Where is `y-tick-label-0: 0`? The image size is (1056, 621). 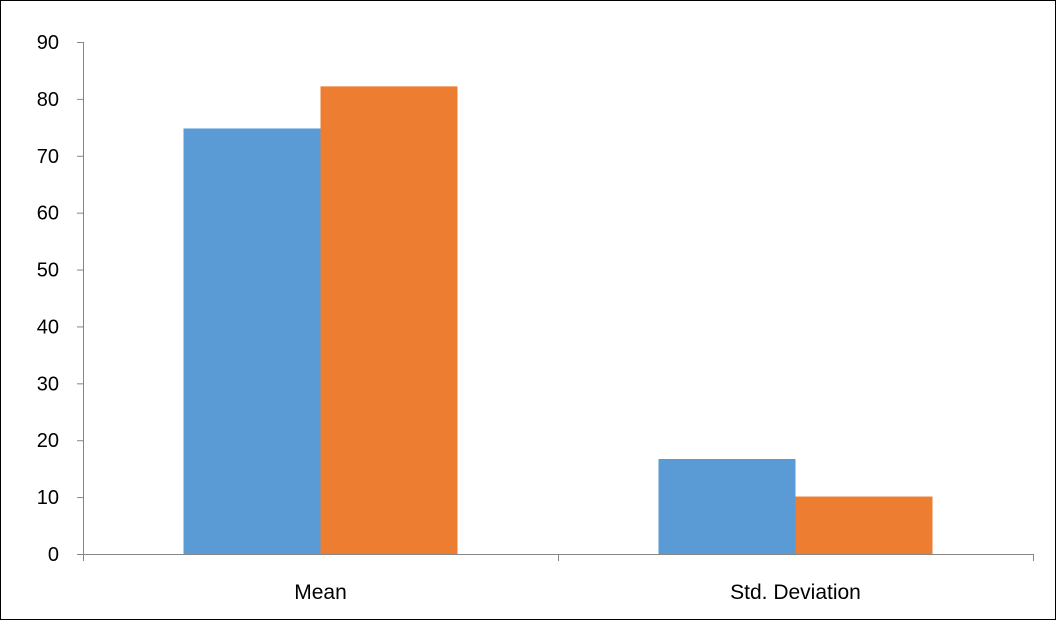
y-tick-label-0: 0 is located at coordinates (53, 555).